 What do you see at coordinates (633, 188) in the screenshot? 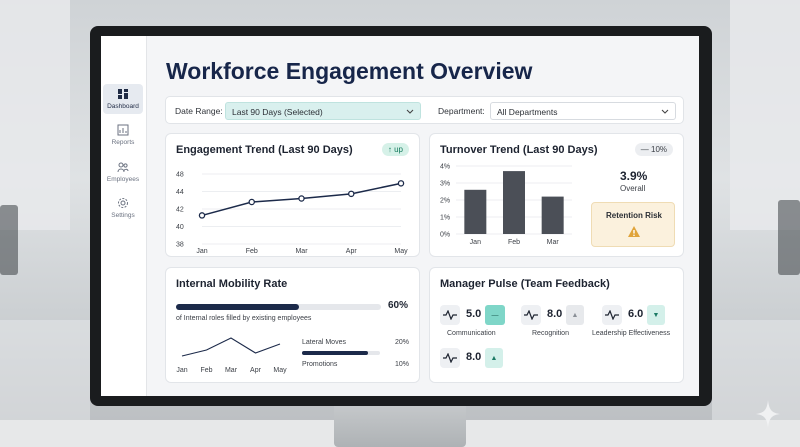
I see `turnover-overall-label: Overall` at bounding box center [633, 188].